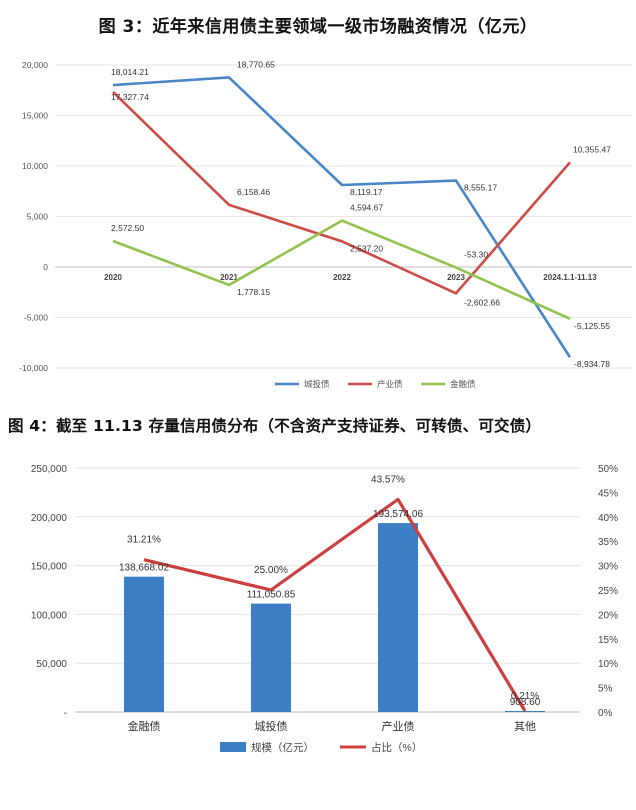 The width and height of the screenshot is (636, 810). I want to click on y2-tick-label: 30%, so click(608, 567).